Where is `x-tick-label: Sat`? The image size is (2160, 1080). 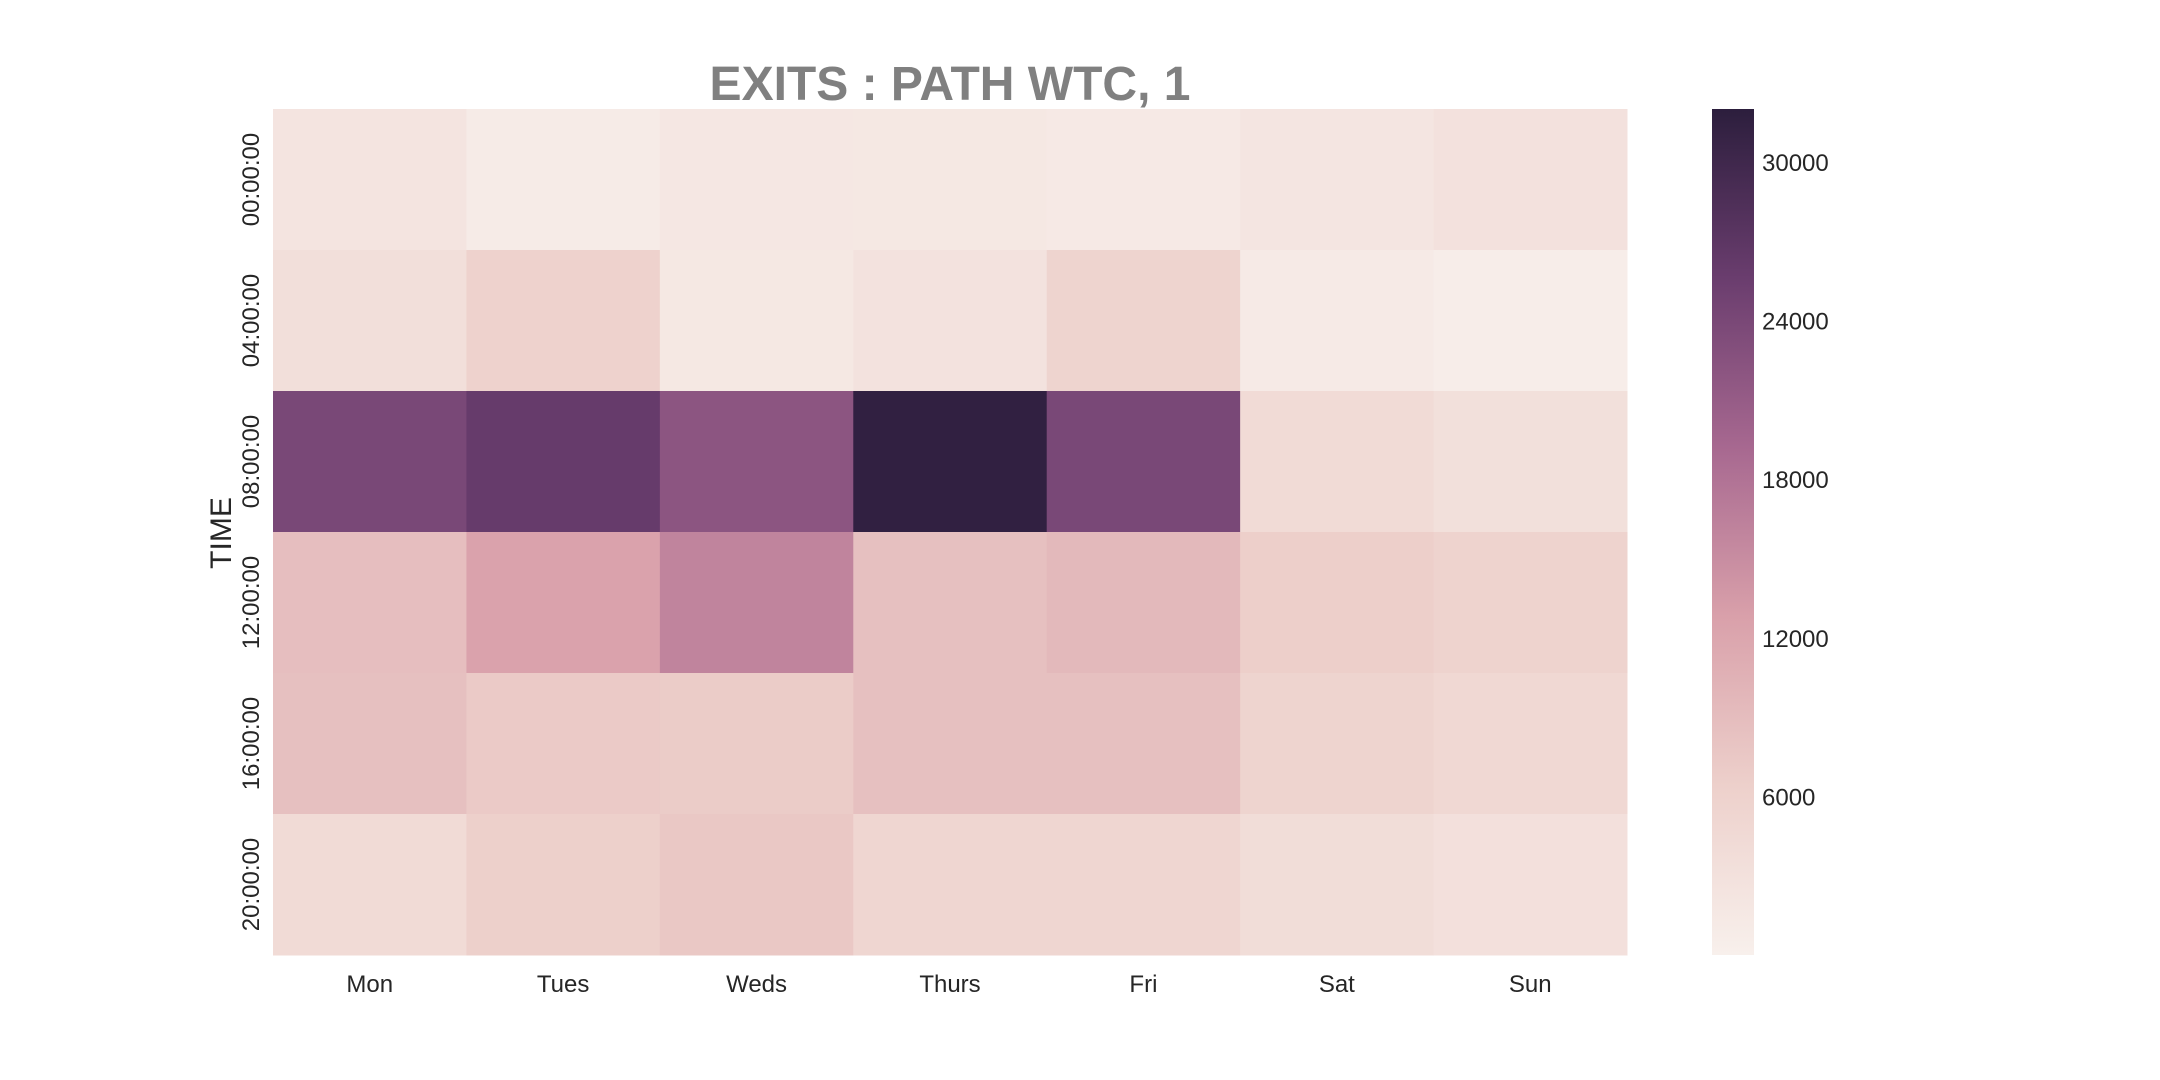
x-tick-label: Sat is located at coordinates (1337, 984).